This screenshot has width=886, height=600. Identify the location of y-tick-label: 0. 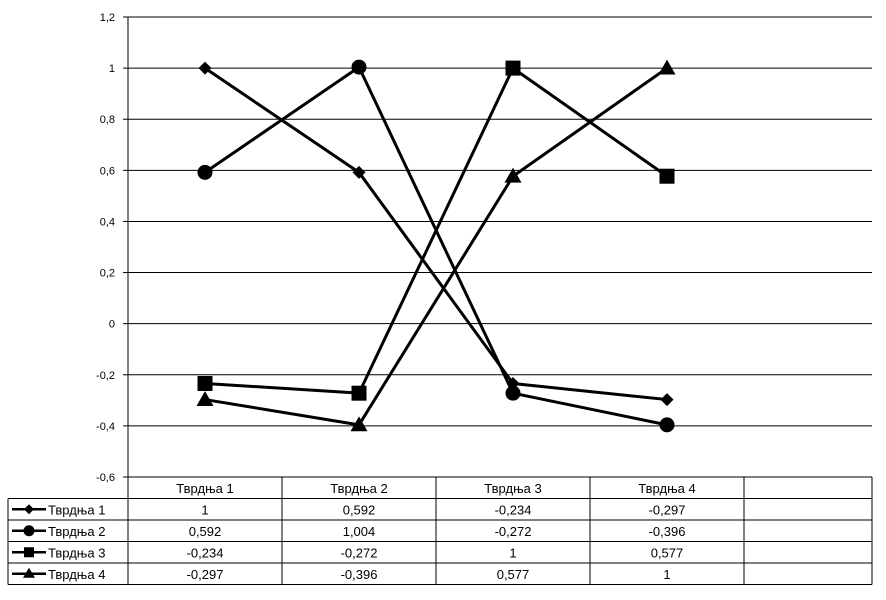
(112, 325).